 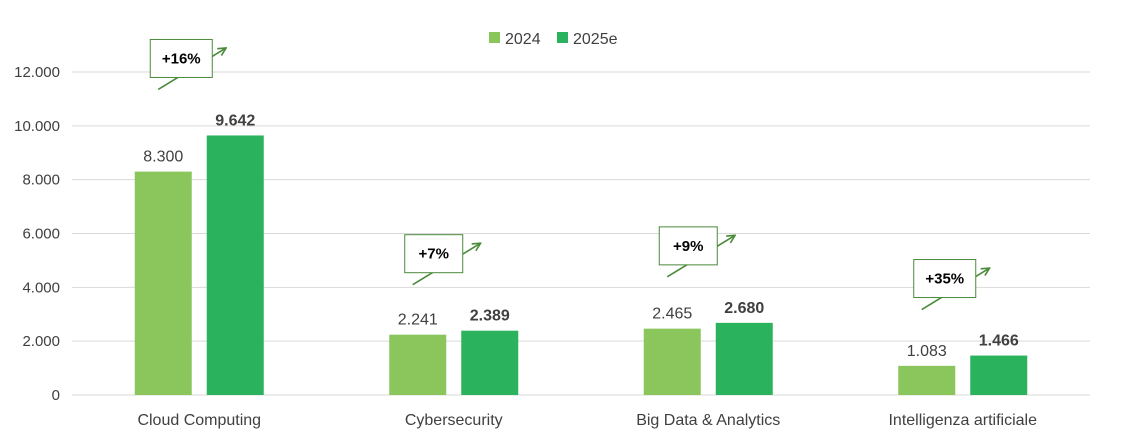 I want to click on y-tick-label: 2.000, so click(x=41, y=341).